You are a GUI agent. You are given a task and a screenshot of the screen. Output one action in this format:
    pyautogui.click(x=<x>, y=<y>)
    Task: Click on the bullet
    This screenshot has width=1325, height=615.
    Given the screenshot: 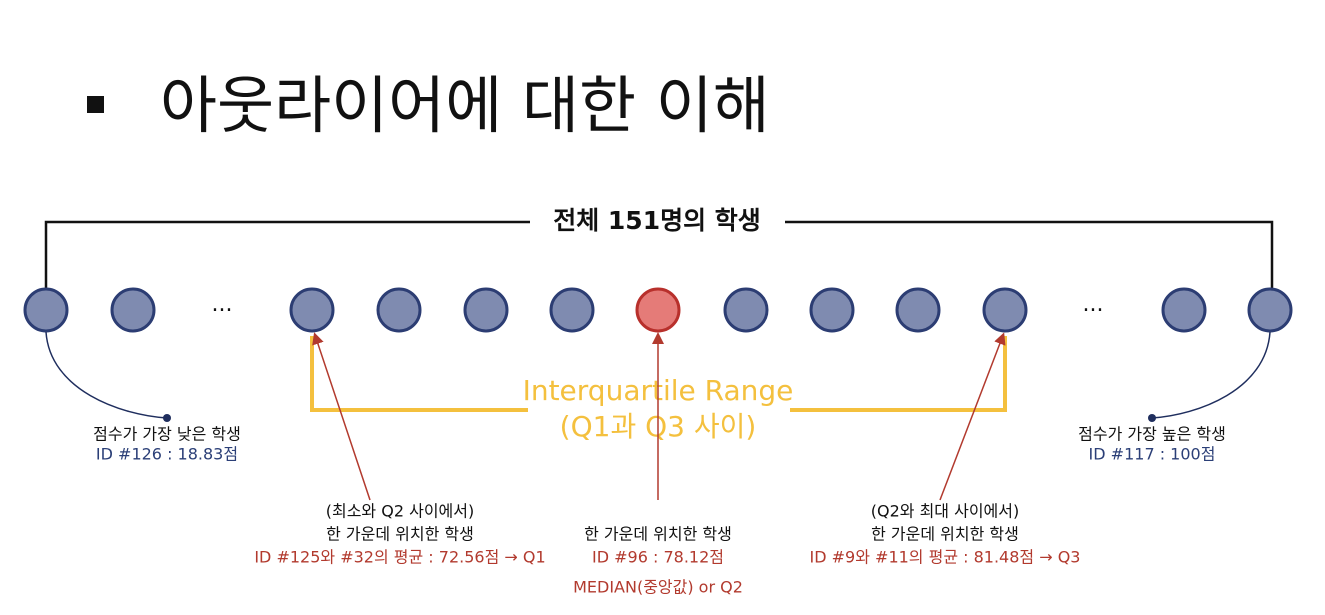 What is the action you would take?
    pyautogui.click(x=95, y=104)
    